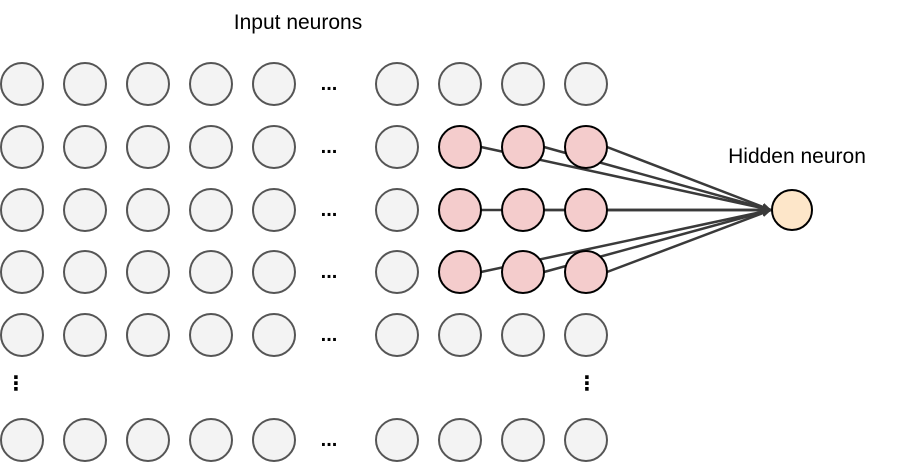  Describe the element at coordinates (587, 384) in the screenshot. I see `vertical-ellipsis-right: ⋮` at that location.